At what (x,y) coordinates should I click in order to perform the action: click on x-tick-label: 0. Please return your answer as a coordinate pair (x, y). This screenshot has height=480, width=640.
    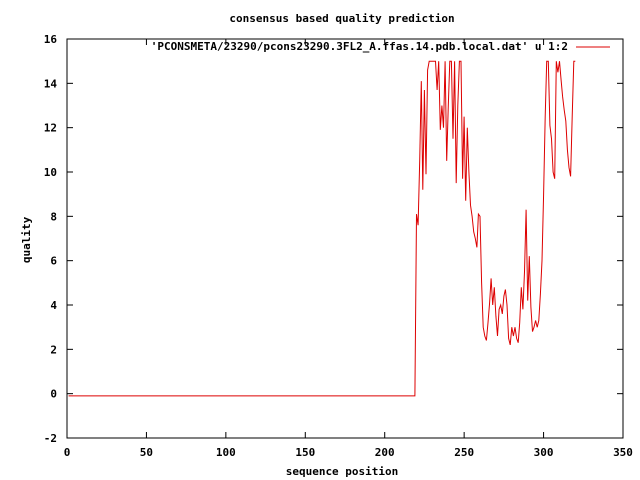
    Looking at the image, I should click on (67, 452).